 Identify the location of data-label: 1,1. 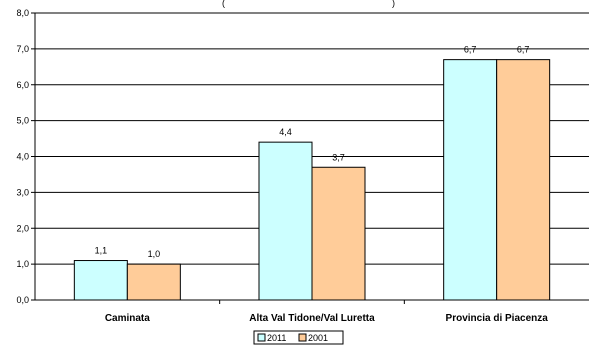
(101, 251).